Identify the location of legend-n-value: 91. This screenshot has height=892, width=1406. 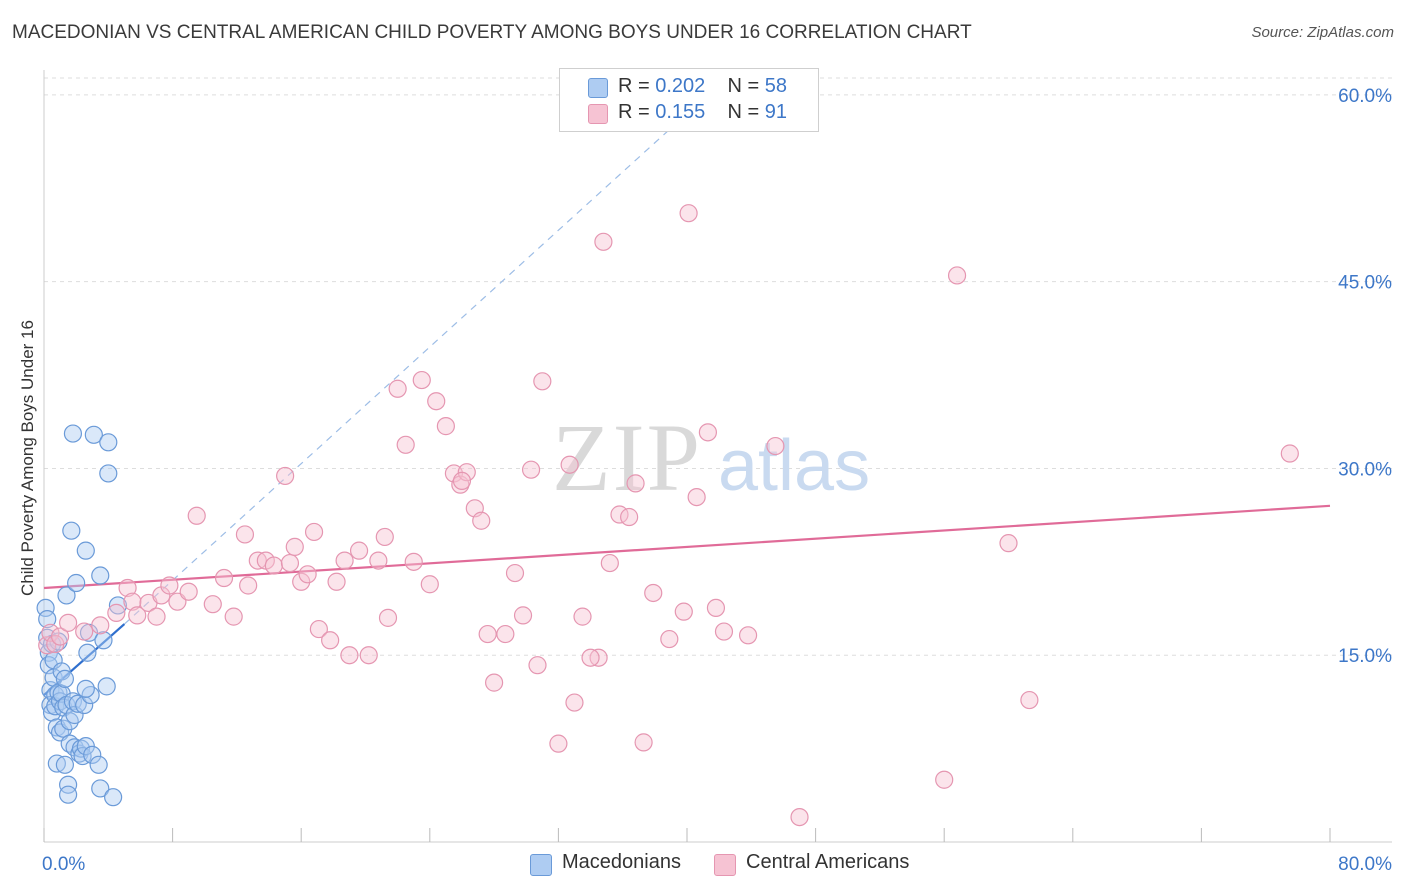
(776, 112).